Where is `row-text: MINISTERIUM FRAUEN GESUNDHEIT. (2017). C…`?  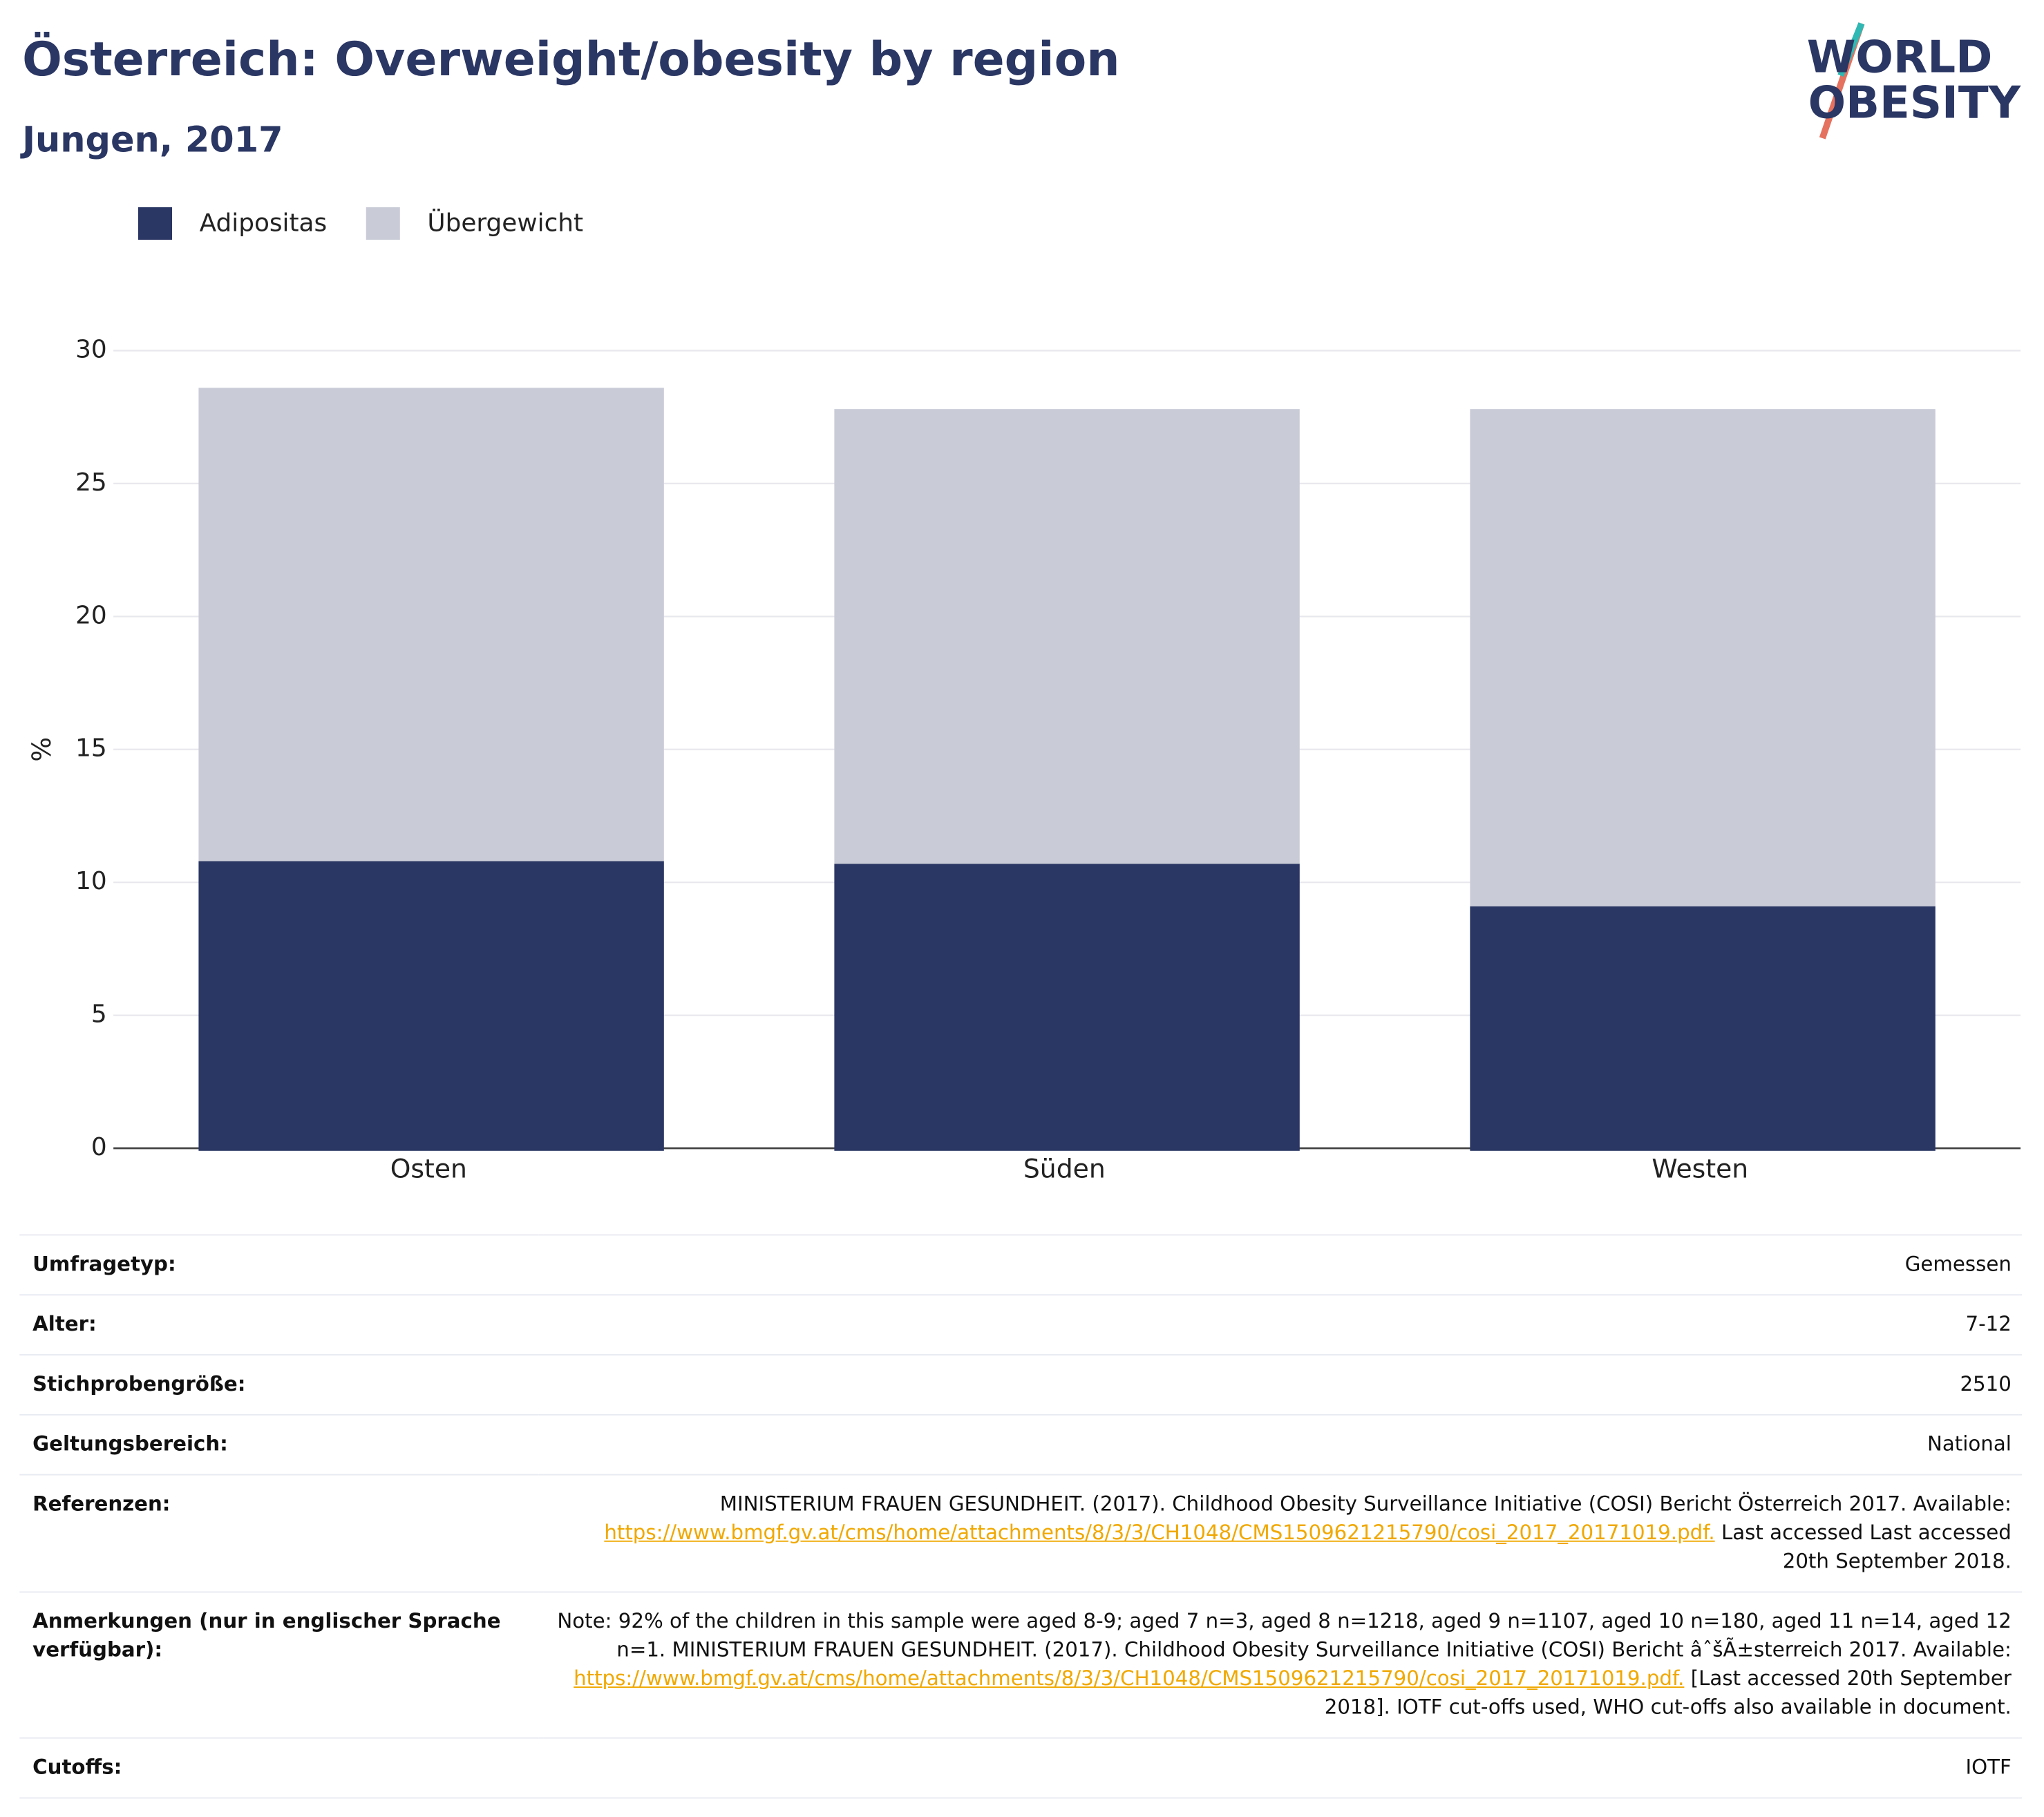
row-text: MINISTERIUM FRAUEN GESUNDHEIT. (2017). C… is located at coordinates (1365, 1504).